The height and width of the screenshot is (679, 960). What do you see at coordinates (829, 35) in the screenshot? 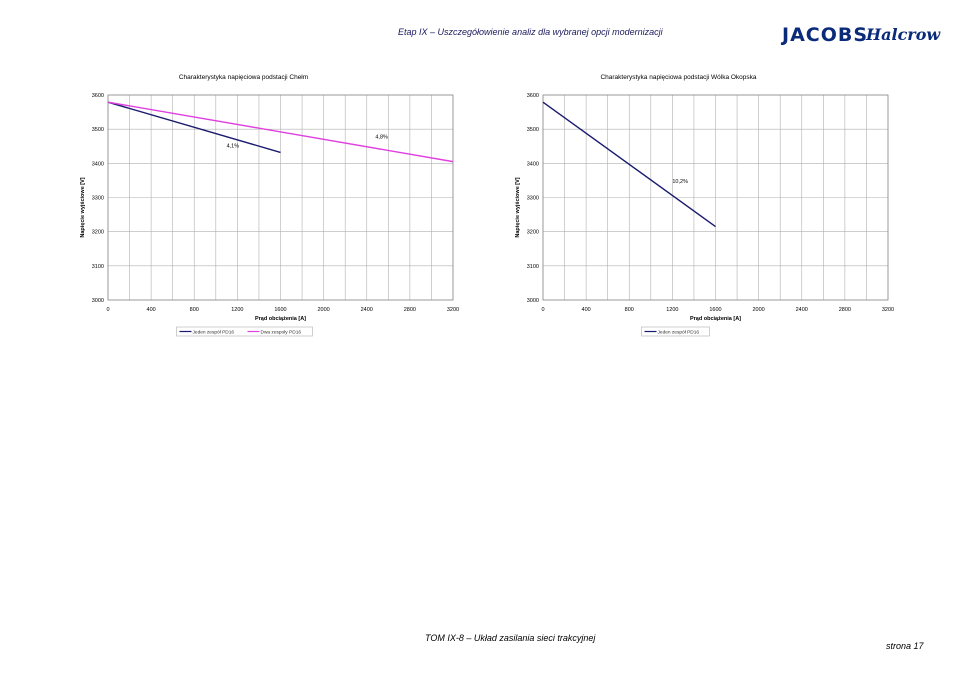
I see `jacobs-logo: JACOBS™` at bounding box center [829, 35].